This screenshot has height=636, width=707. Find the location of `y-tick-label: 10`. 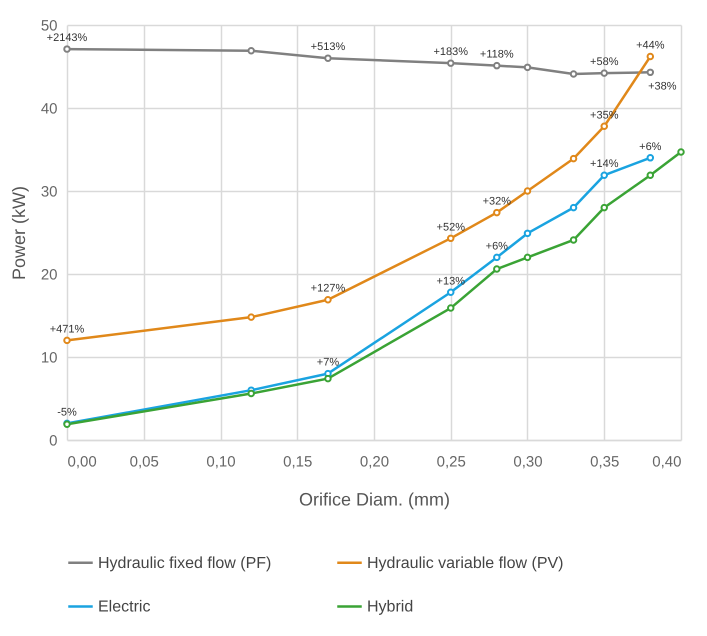

y-tick-label: 10 is located at coordinates (49, 358).